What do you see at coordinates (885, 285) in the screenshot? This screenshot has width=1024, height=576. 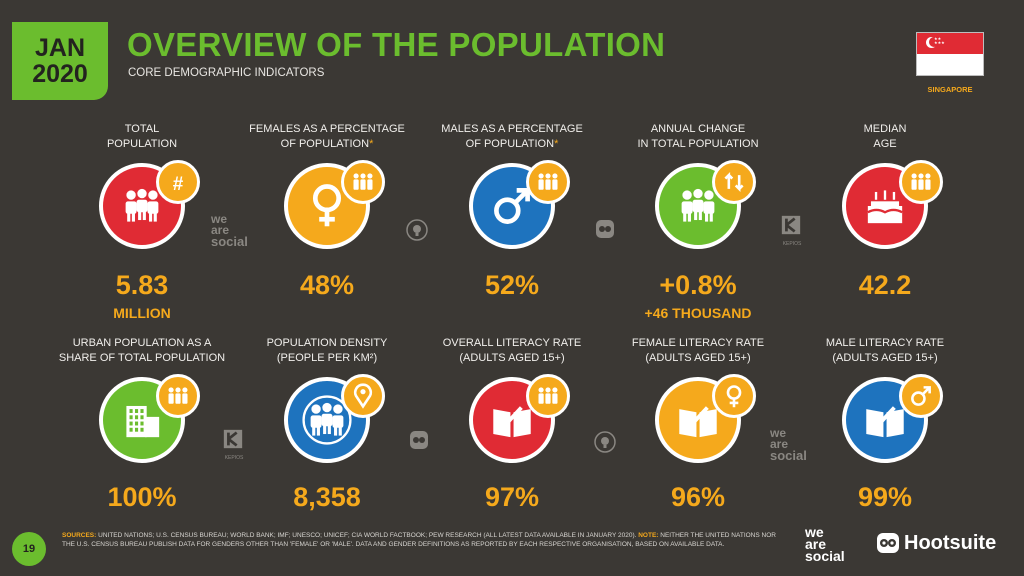 I see `indicator-value: 42.2` at bounding box center [885, 285].